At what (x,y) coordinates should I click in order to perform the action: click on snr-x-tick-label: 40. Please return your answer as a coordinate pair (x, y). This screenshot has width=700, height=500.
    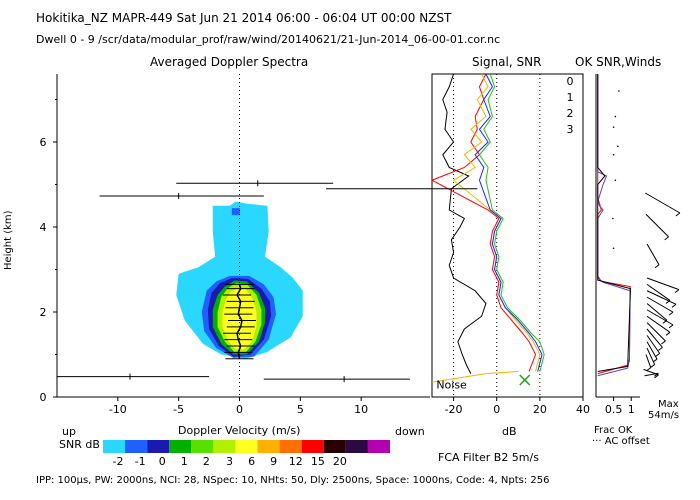
    Looking at the image, I should click on (583, 409).